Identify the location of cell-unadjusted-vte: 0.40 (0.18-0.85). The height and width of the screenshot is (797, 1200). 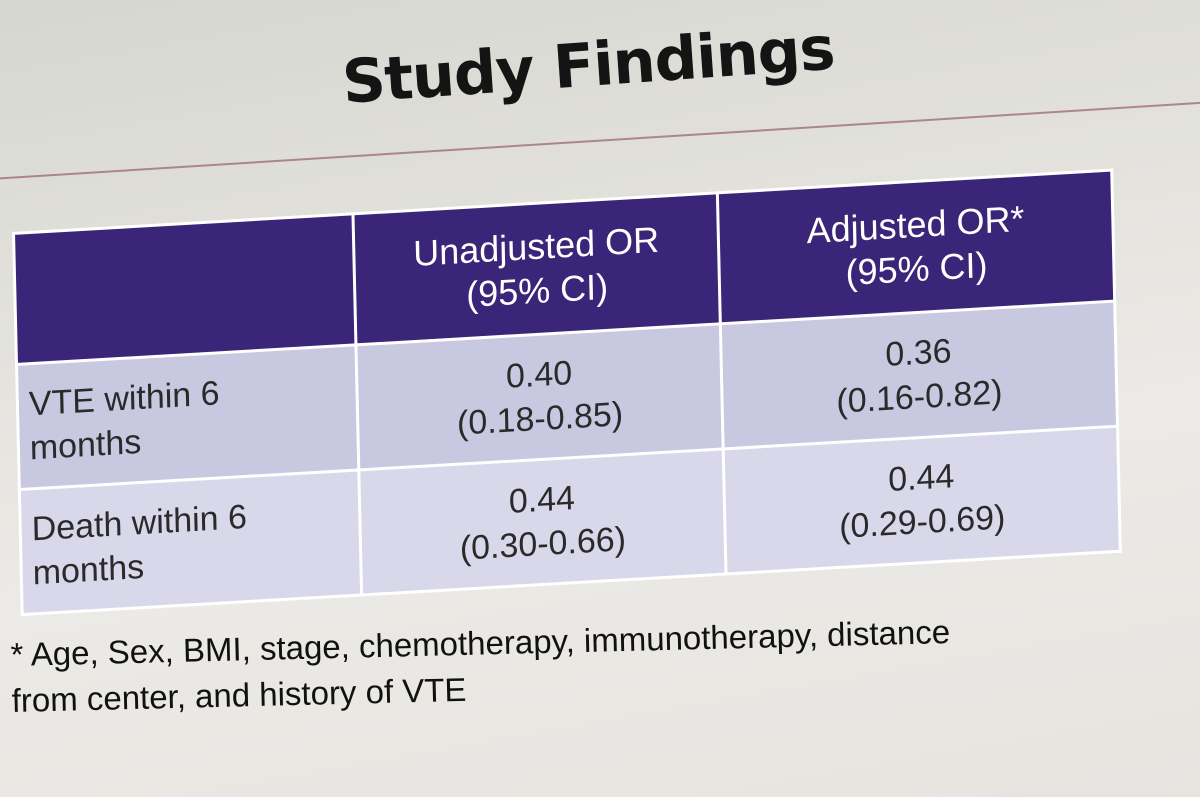
(539, 396).